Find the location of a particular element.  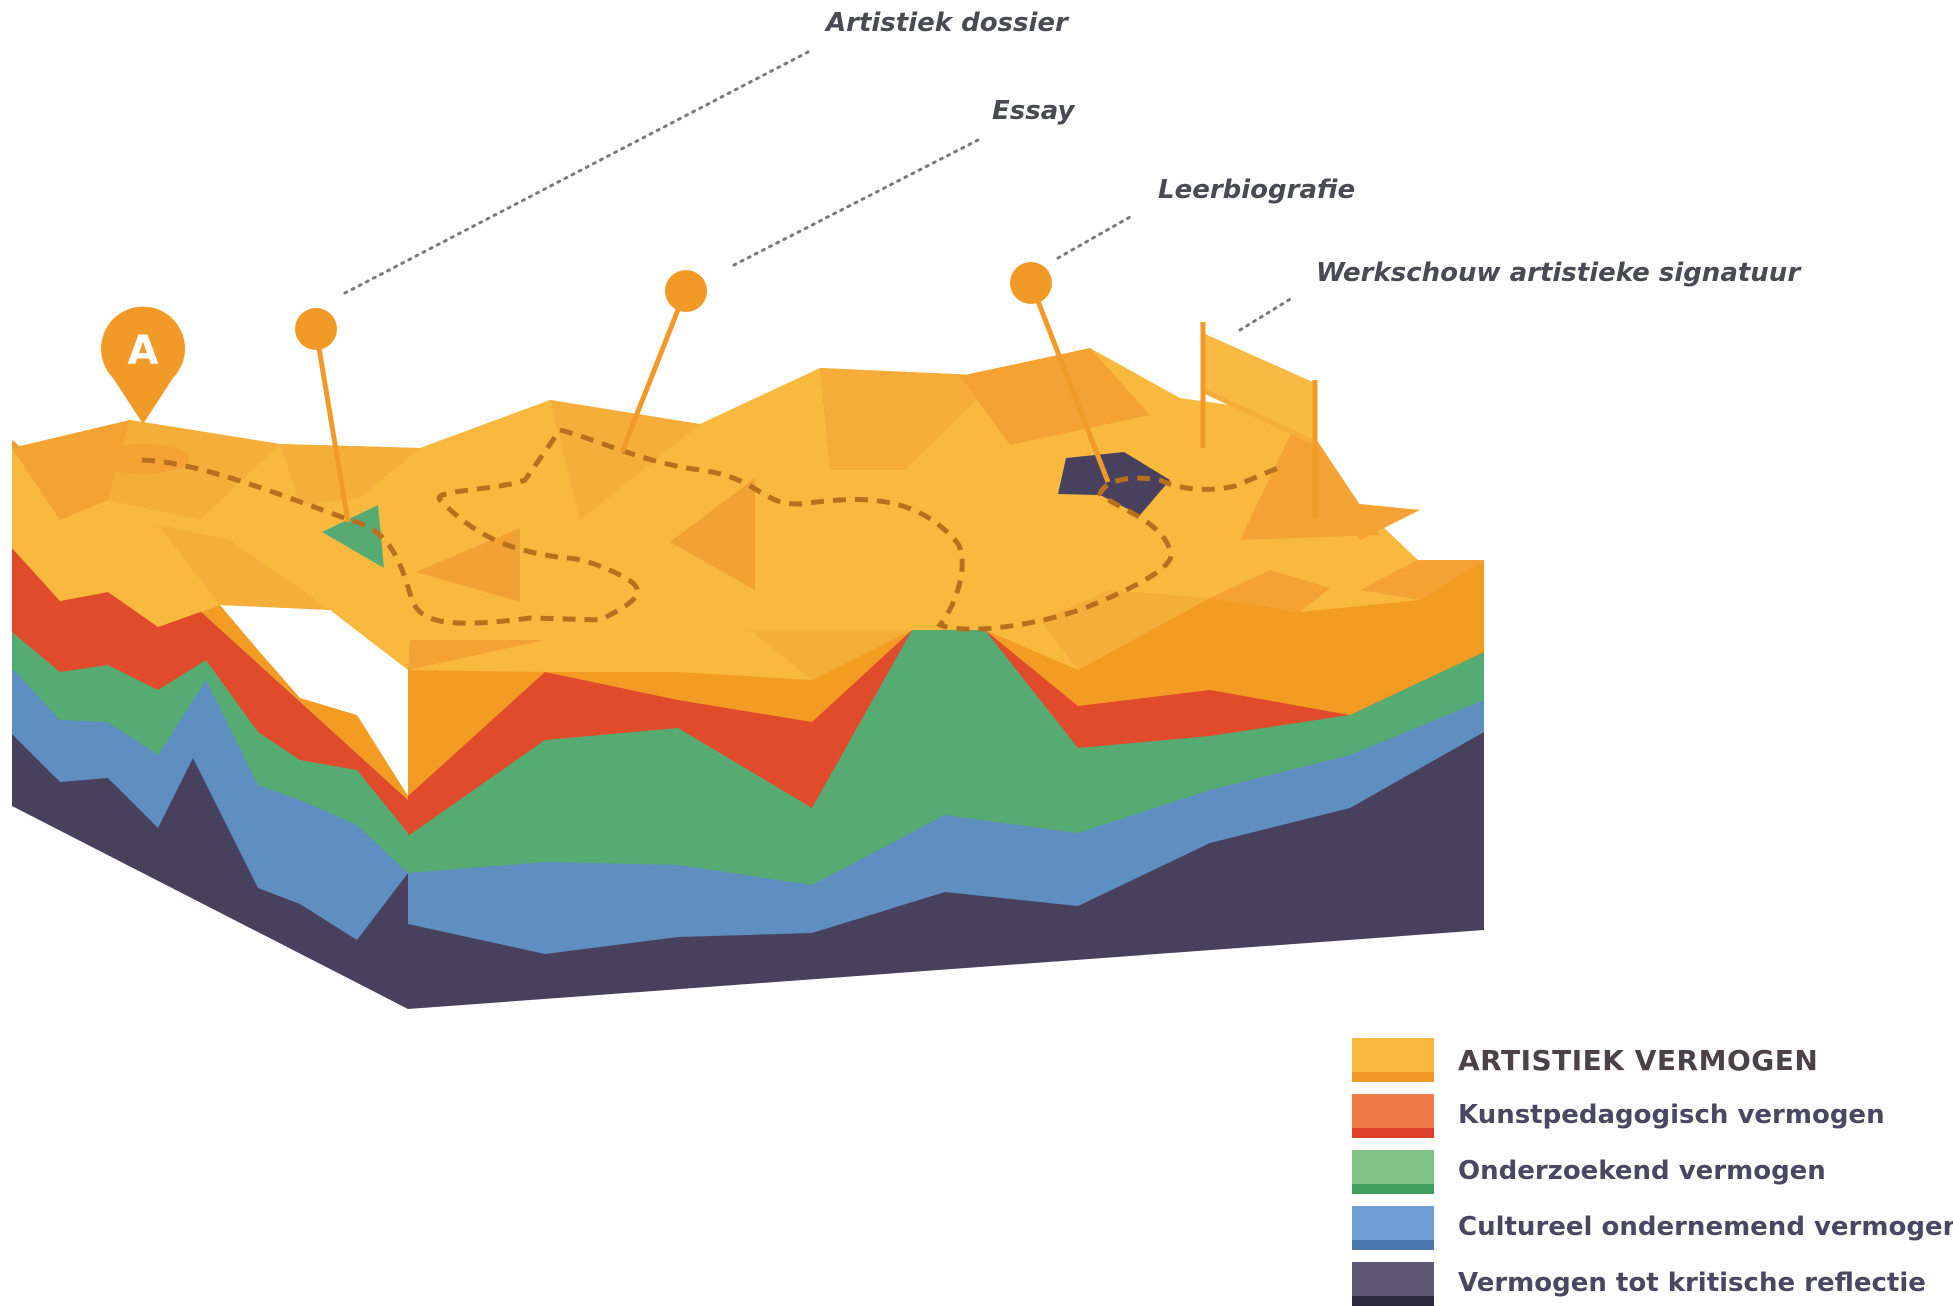

flag is located at coordinates (1259, 420).